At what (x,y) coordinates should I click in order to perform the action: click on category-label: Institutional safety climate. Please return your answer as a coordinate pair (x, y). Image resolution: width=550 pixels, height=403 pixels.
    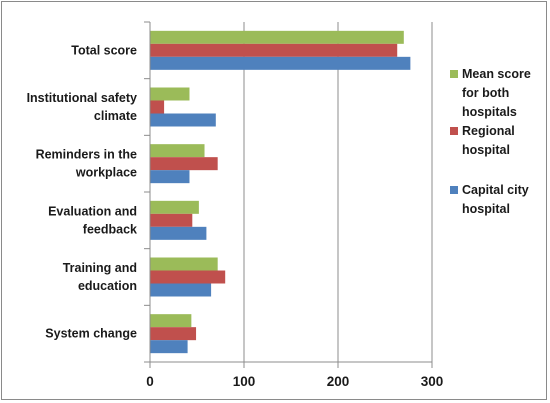
    Looking at the image, I should click on (82, 107).